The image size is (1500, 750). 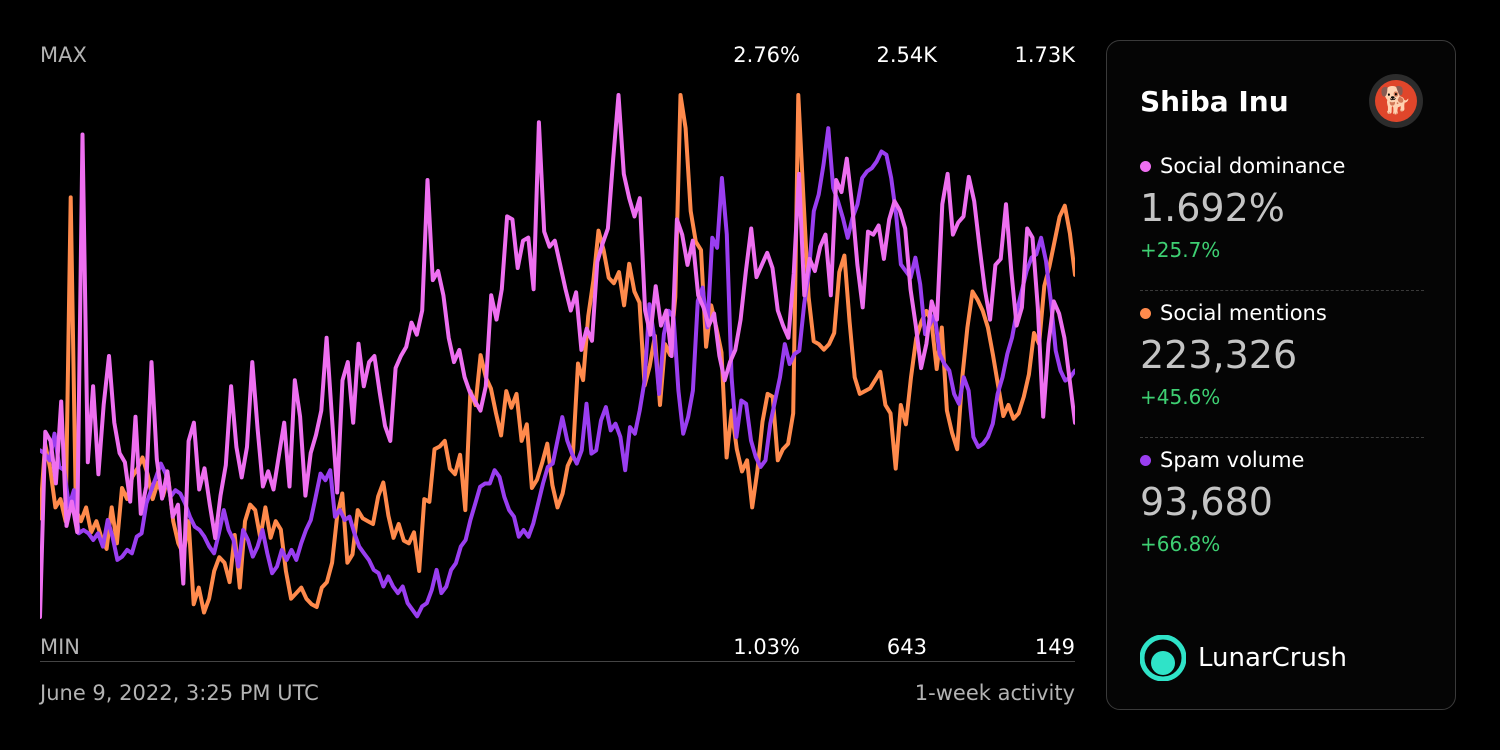 I want to click on lunarcrush-logo-icon, so click(x=1163, y=658).